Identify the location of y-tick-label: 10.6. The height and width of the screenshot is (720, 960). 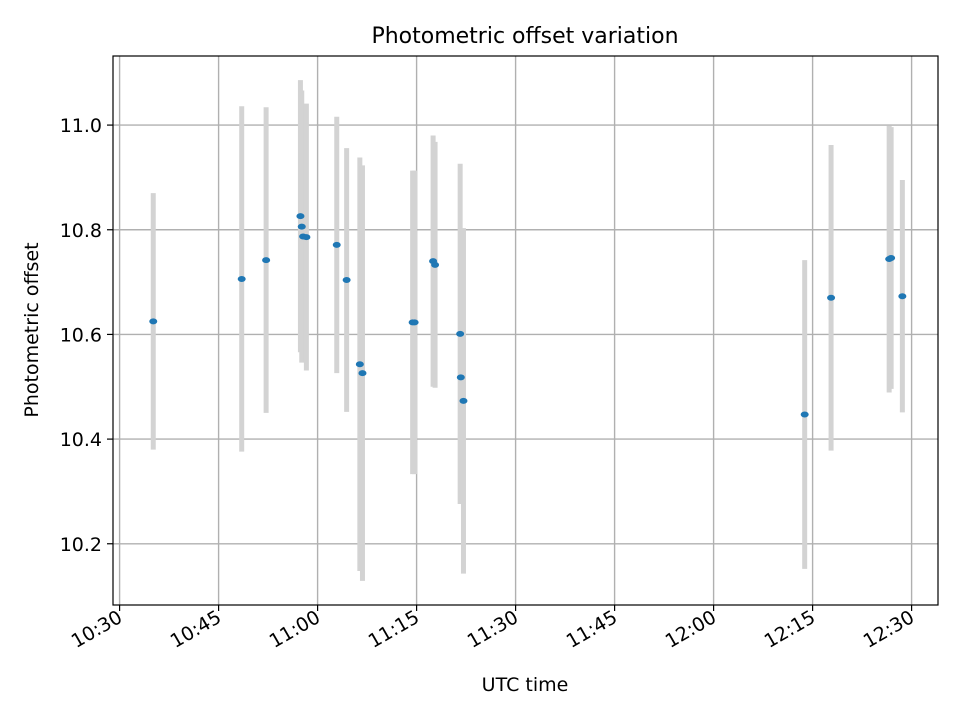
(81, 335).